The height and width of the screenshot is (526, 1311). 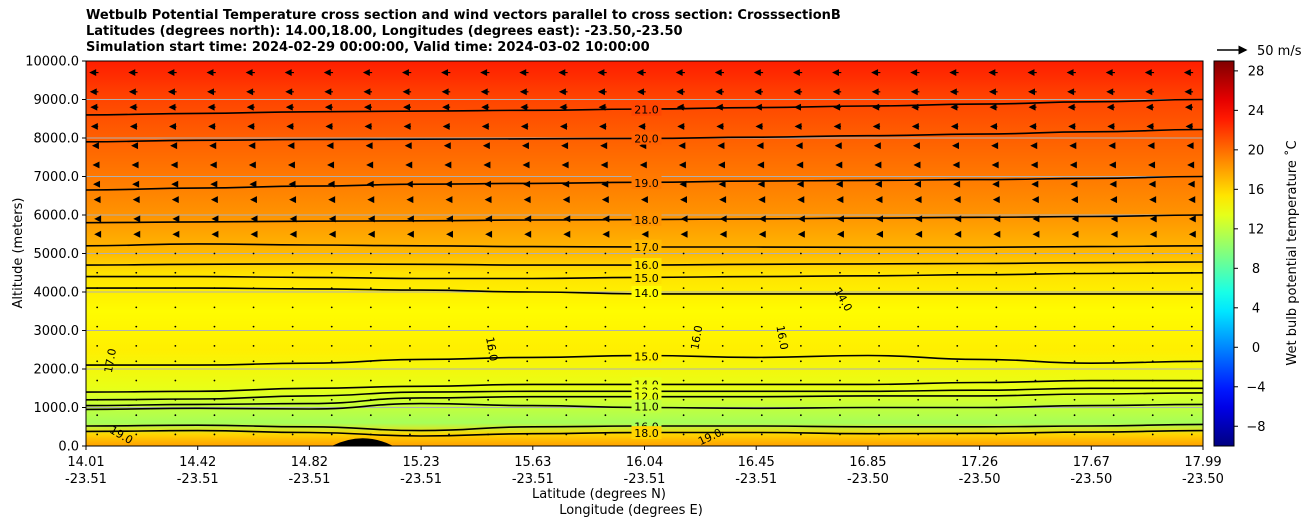 I want to click on y-axis-label: Altitude (meters), so click(x=18, y=253).